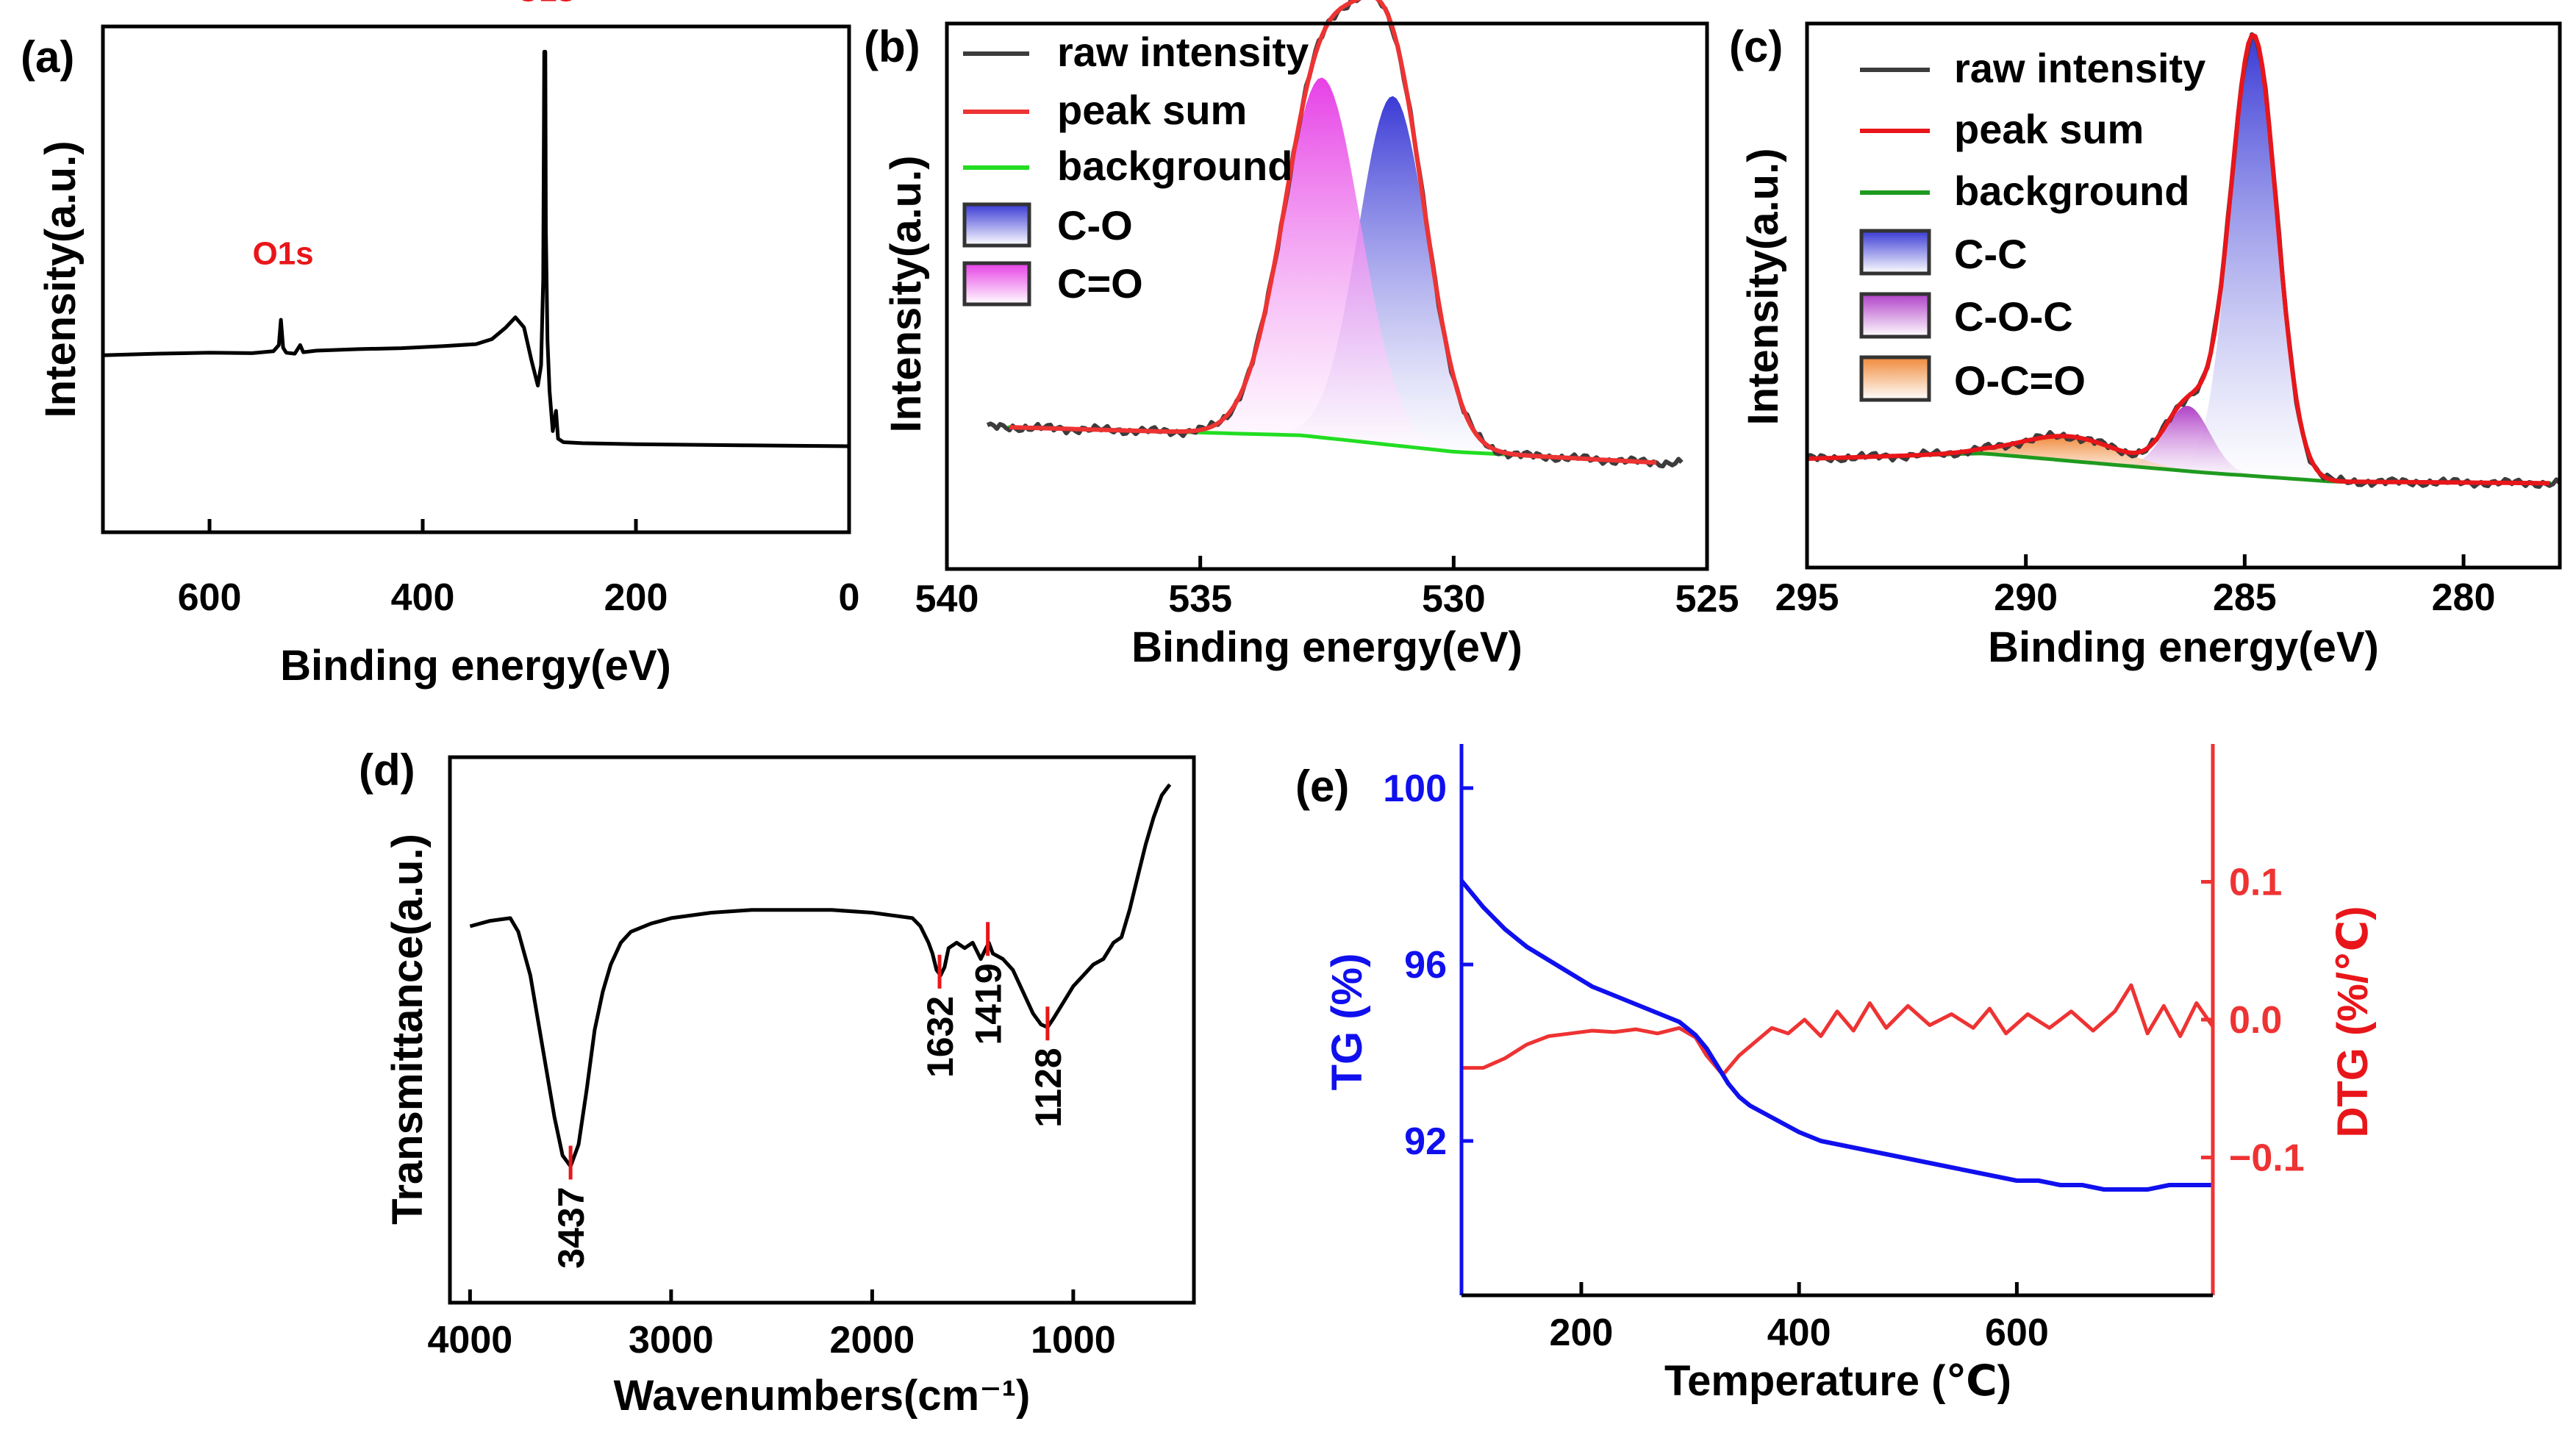 Image resolution: width=2576 pixels, height=1435 pixels. I want to click on panel-e-label: (e), so click(1322, 787).